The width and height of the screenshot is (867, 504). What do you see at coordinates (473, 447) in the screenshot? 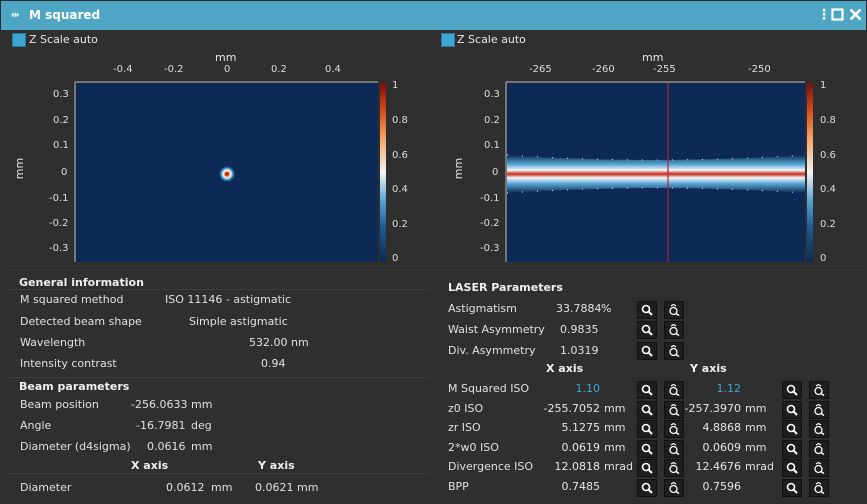
I see `laser-row-label: 2*w0 ISO` at bounding box center [473, 447].